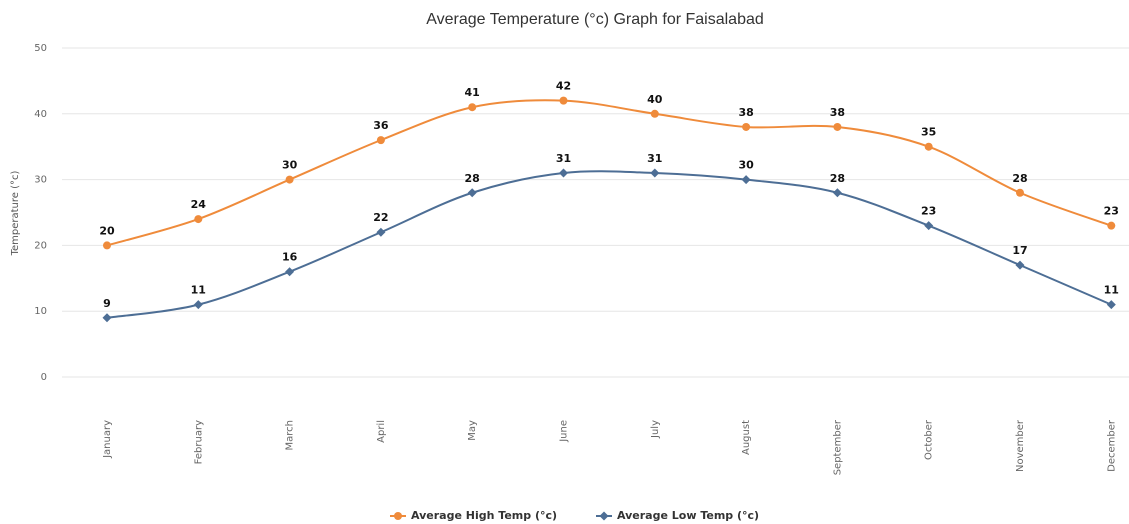 This screenshot has width=1129, height=524. What do you see at coordinates (564, 431) in the screenshot?
I see `x-tick-label: June` at bounding box center [564, 431].